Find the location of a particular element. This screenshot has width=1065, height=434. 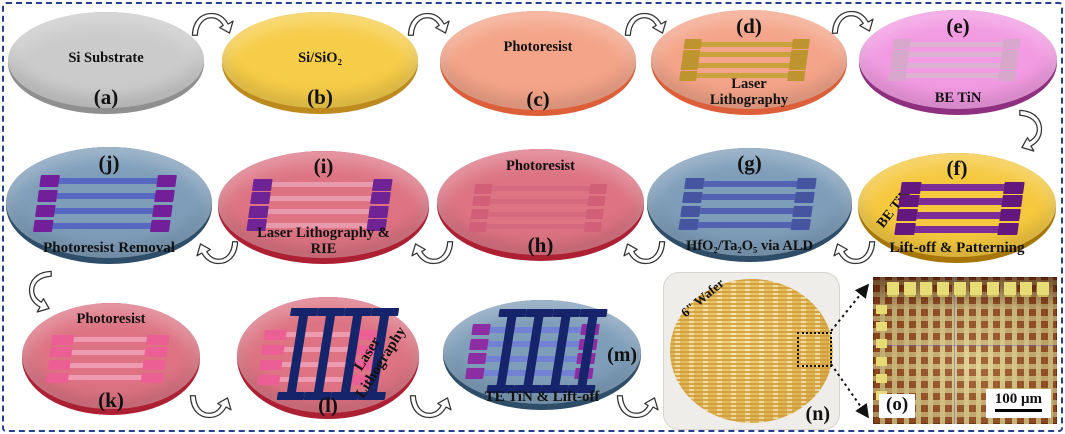

wafer-laser-lithography-1: (d) Laser Lithography is located at coordinates (749, 62).